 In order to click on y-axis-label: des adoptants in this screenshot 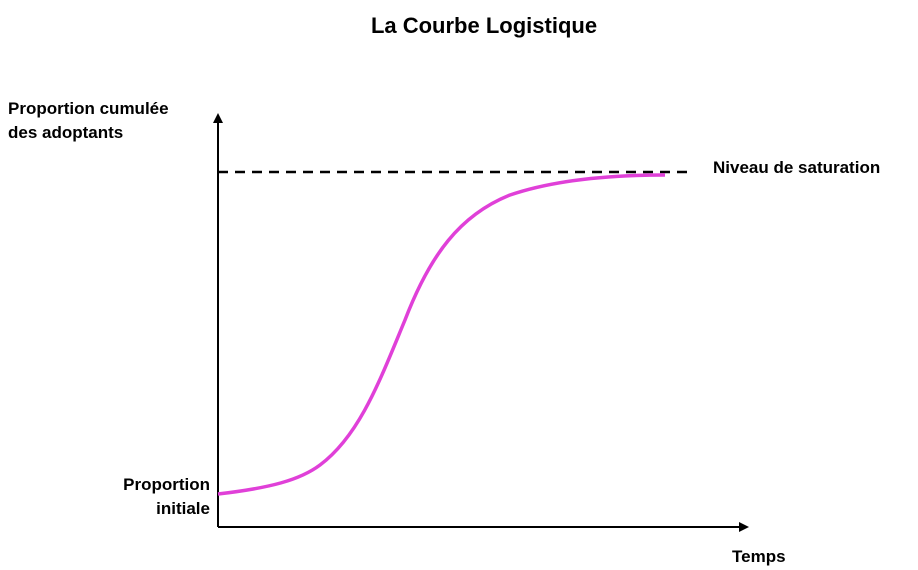, I will do `click(65, 132)`.